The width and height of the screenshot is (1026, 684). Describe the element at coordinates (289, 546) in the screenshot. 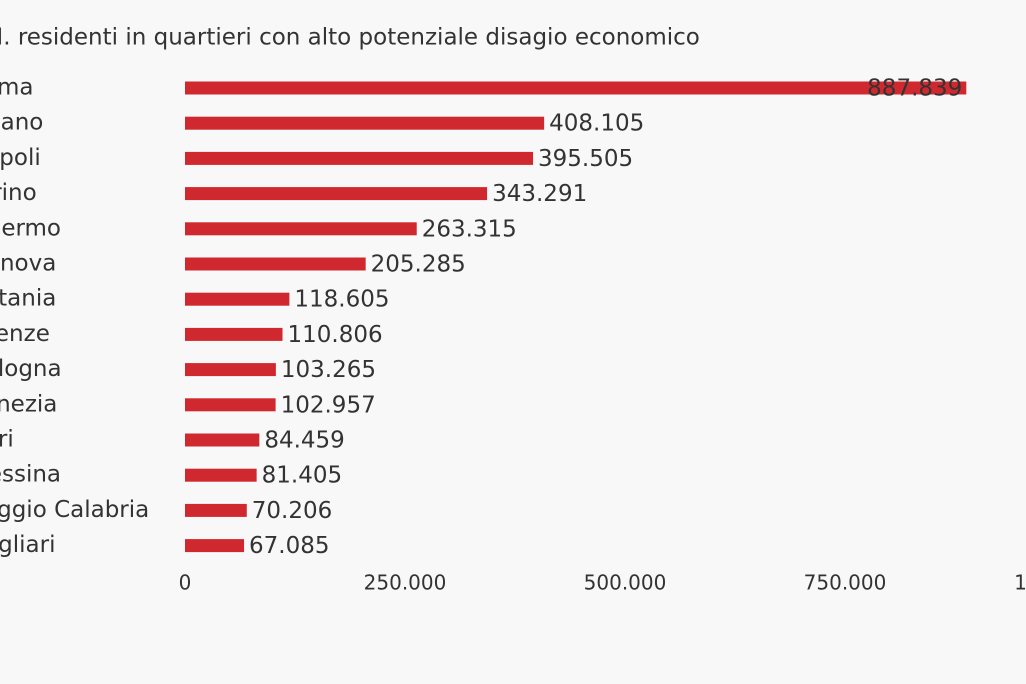

I see `value-label: 67.085` at that location.